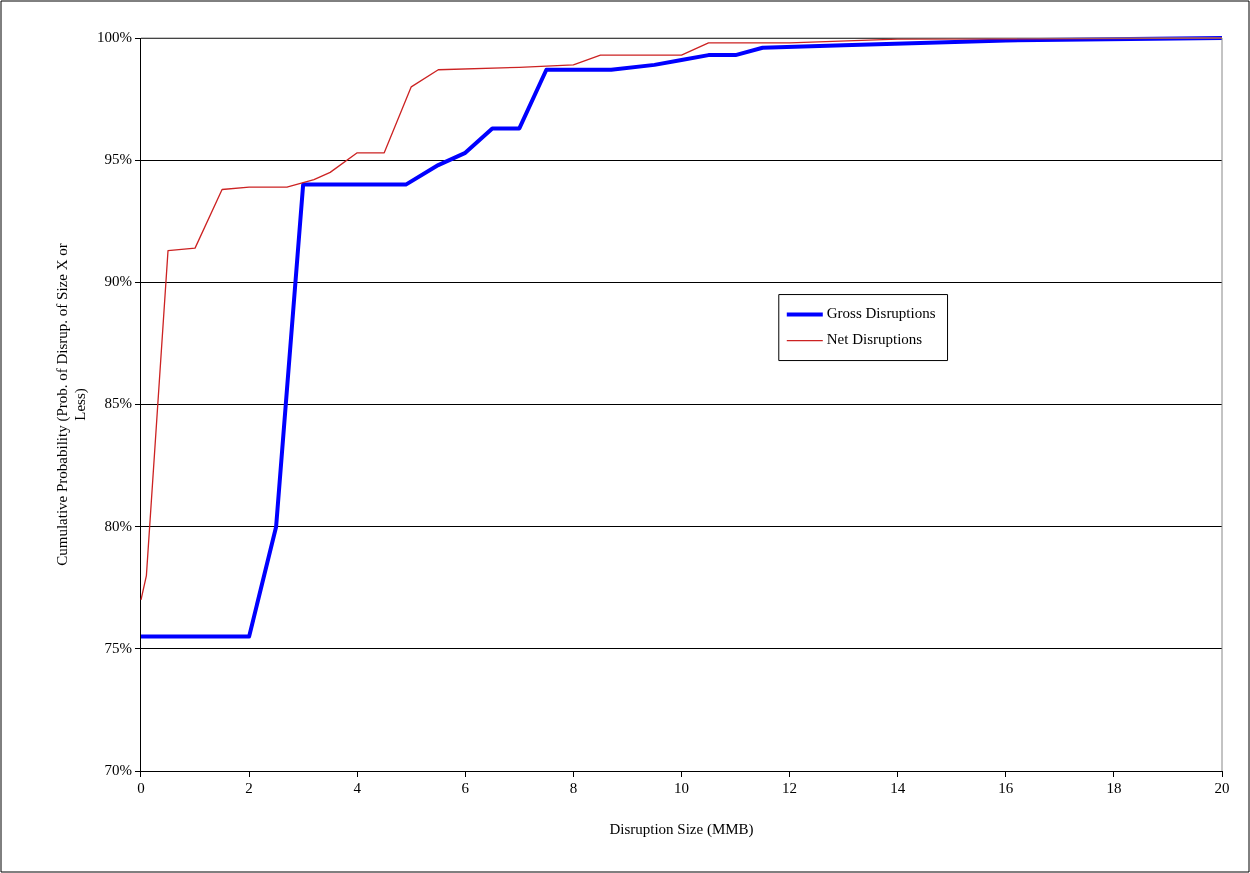 The height and width of the screenshot is (873, 1250). I want to click on x-tick-label: 8, so click(573, 787).